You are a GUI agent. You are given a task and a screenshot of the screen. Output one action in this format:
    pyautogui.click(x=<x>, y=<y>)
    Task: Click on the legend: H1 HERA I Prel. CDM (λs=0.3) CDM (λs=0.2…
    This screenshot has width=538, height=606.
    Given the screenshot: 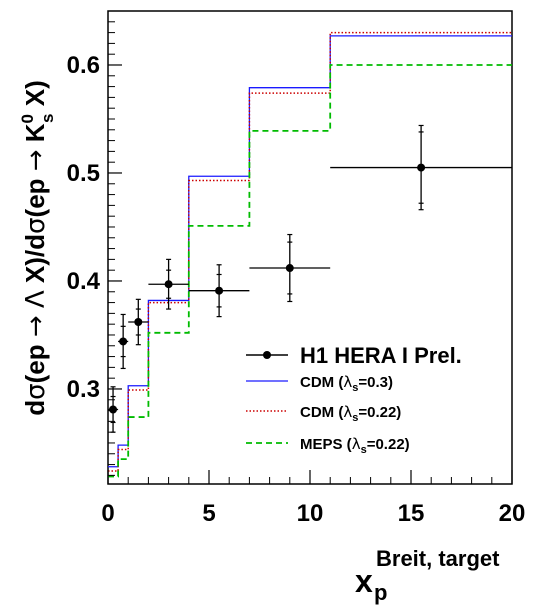 What is the action you would take?
    pyautogui.click(x=354, y=399)
    